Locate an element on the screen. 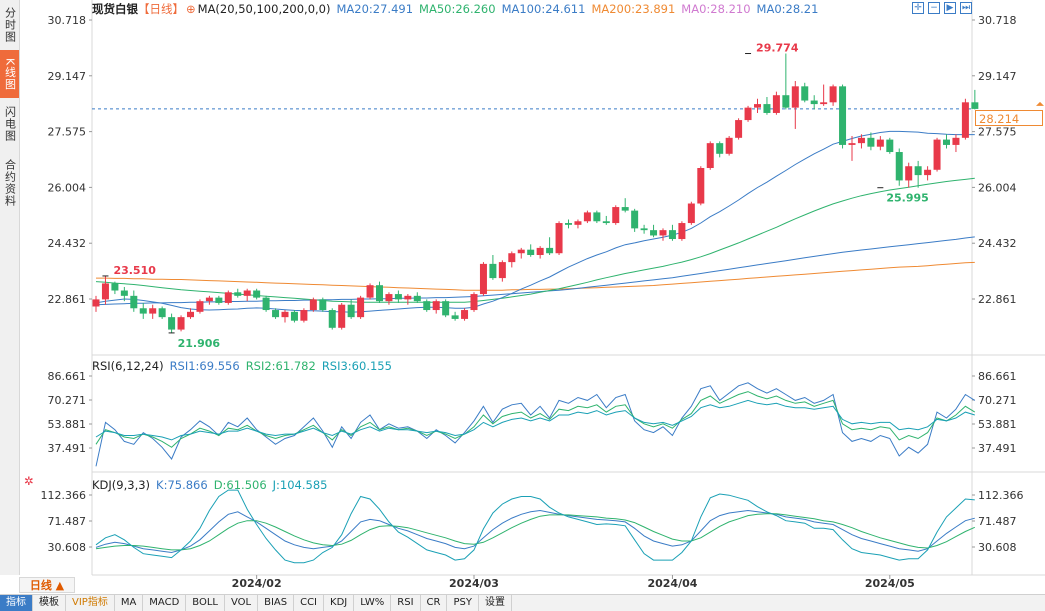  rsi2-value: RSI2:61.782 is located at coordinates (280, 366).